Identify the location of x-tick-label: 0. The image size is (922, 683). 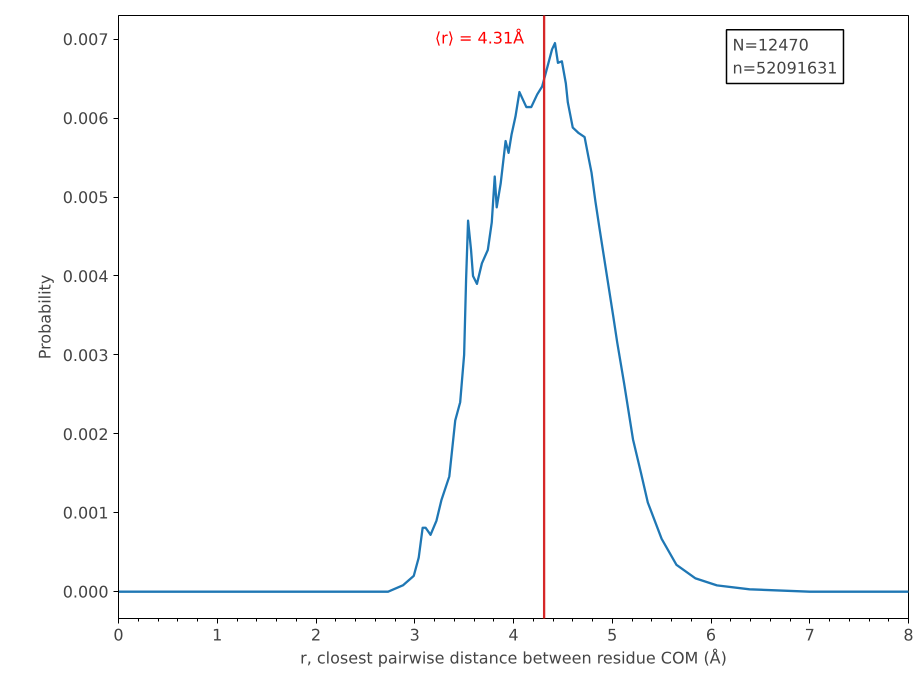
(118, 635).